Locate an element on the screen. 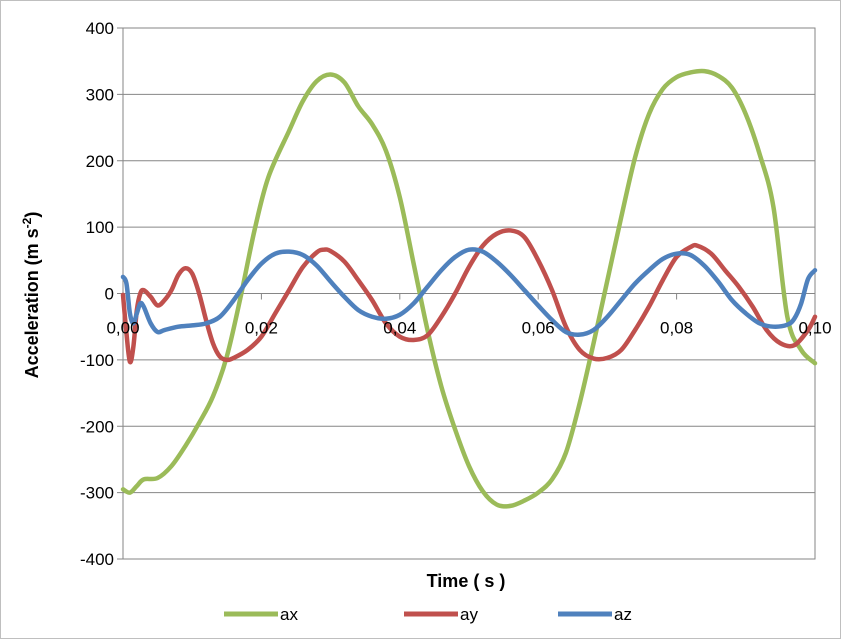  y-tick-label: -300 is located at coordinates (97, 493).